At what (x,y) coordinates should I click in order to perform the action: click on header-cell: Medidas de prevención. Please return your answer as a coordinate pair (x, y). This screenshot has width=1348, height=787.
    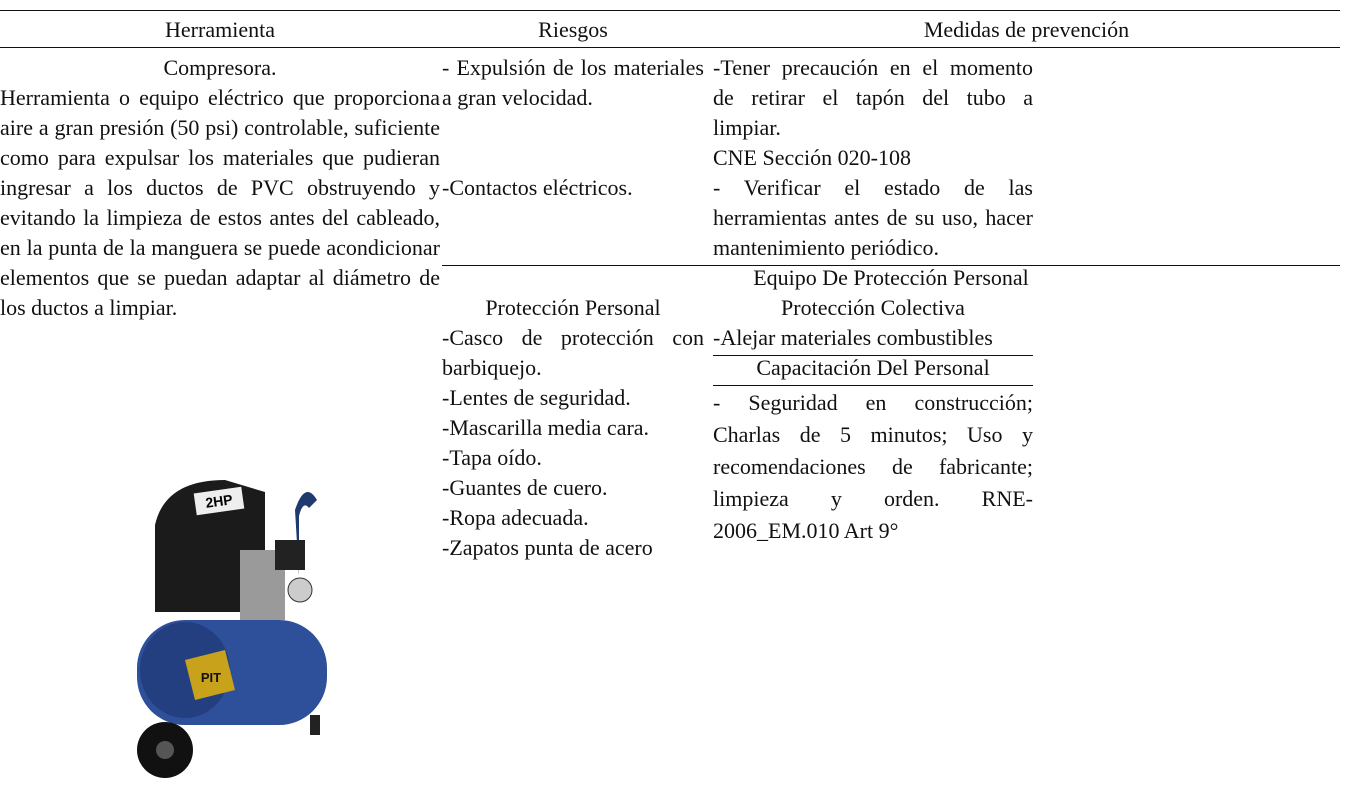
    Looking at the image, I should click on (1026, 29).